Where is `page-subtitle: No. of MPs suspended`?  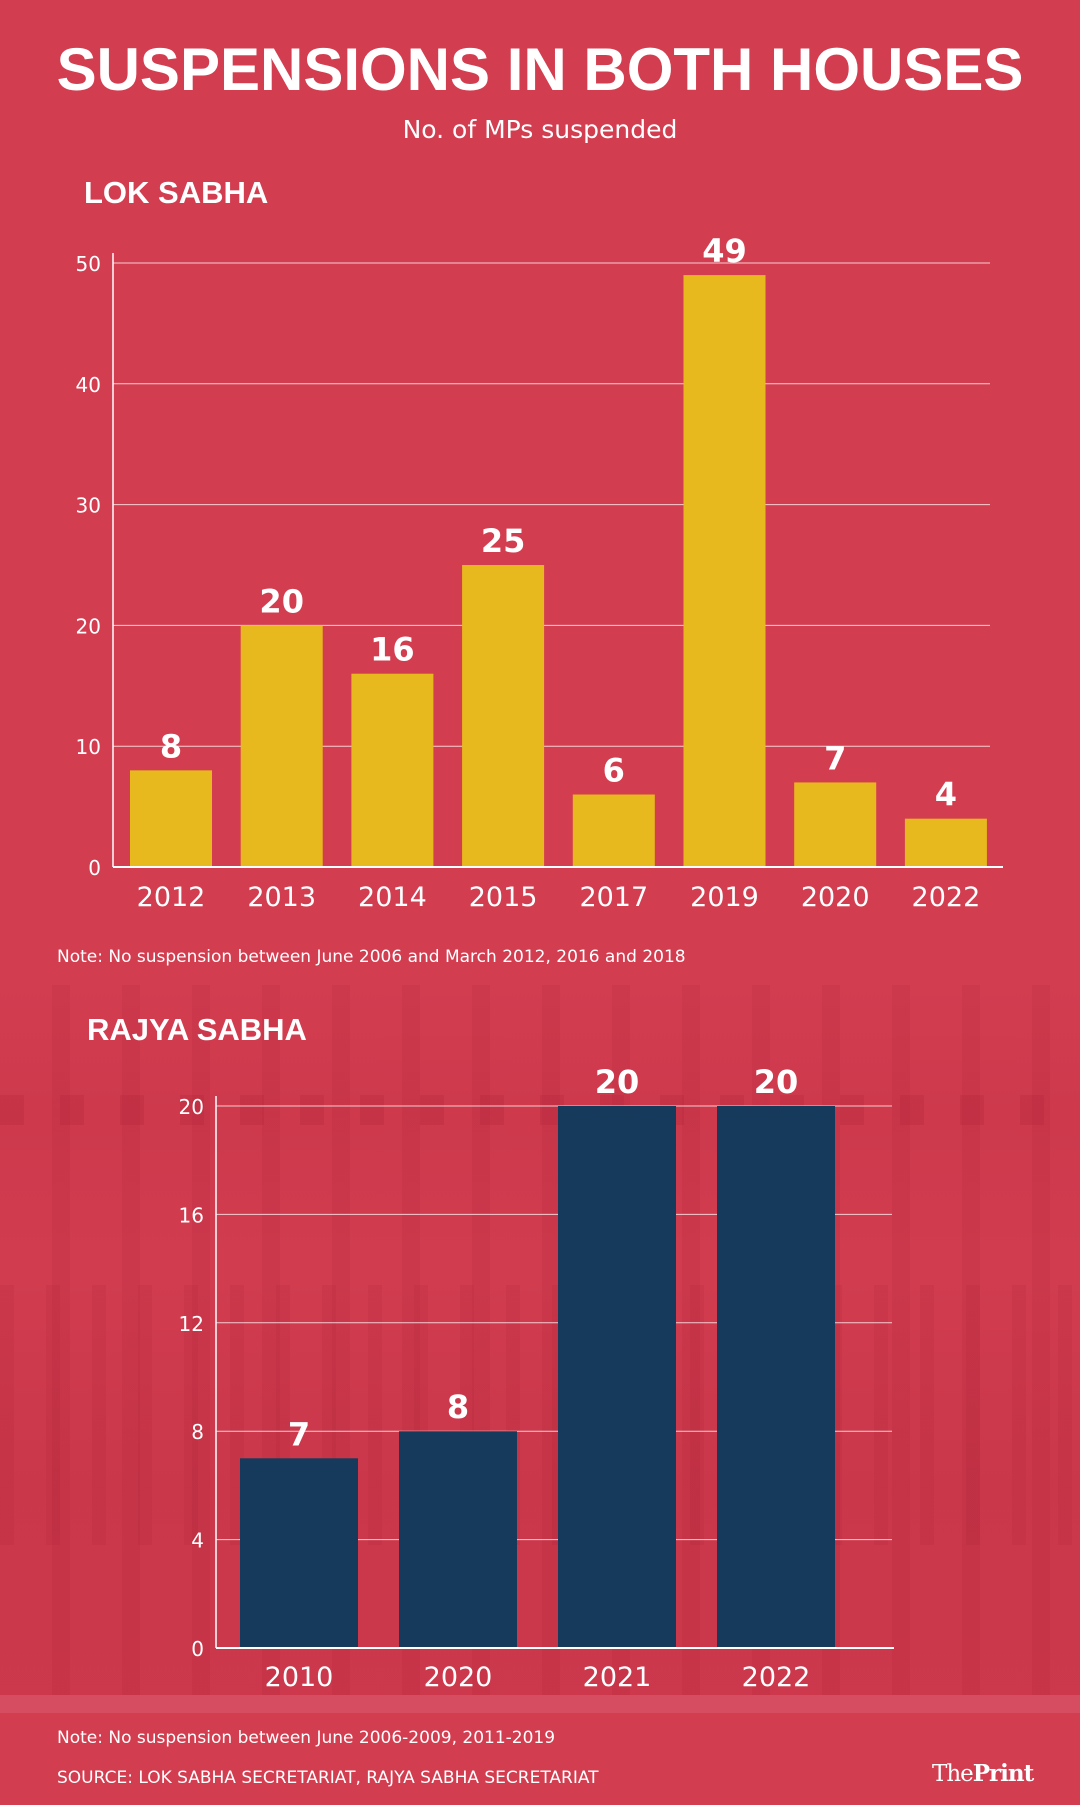
page-subtitle: No. of MPs suspended is located at coordinates (540, 129).